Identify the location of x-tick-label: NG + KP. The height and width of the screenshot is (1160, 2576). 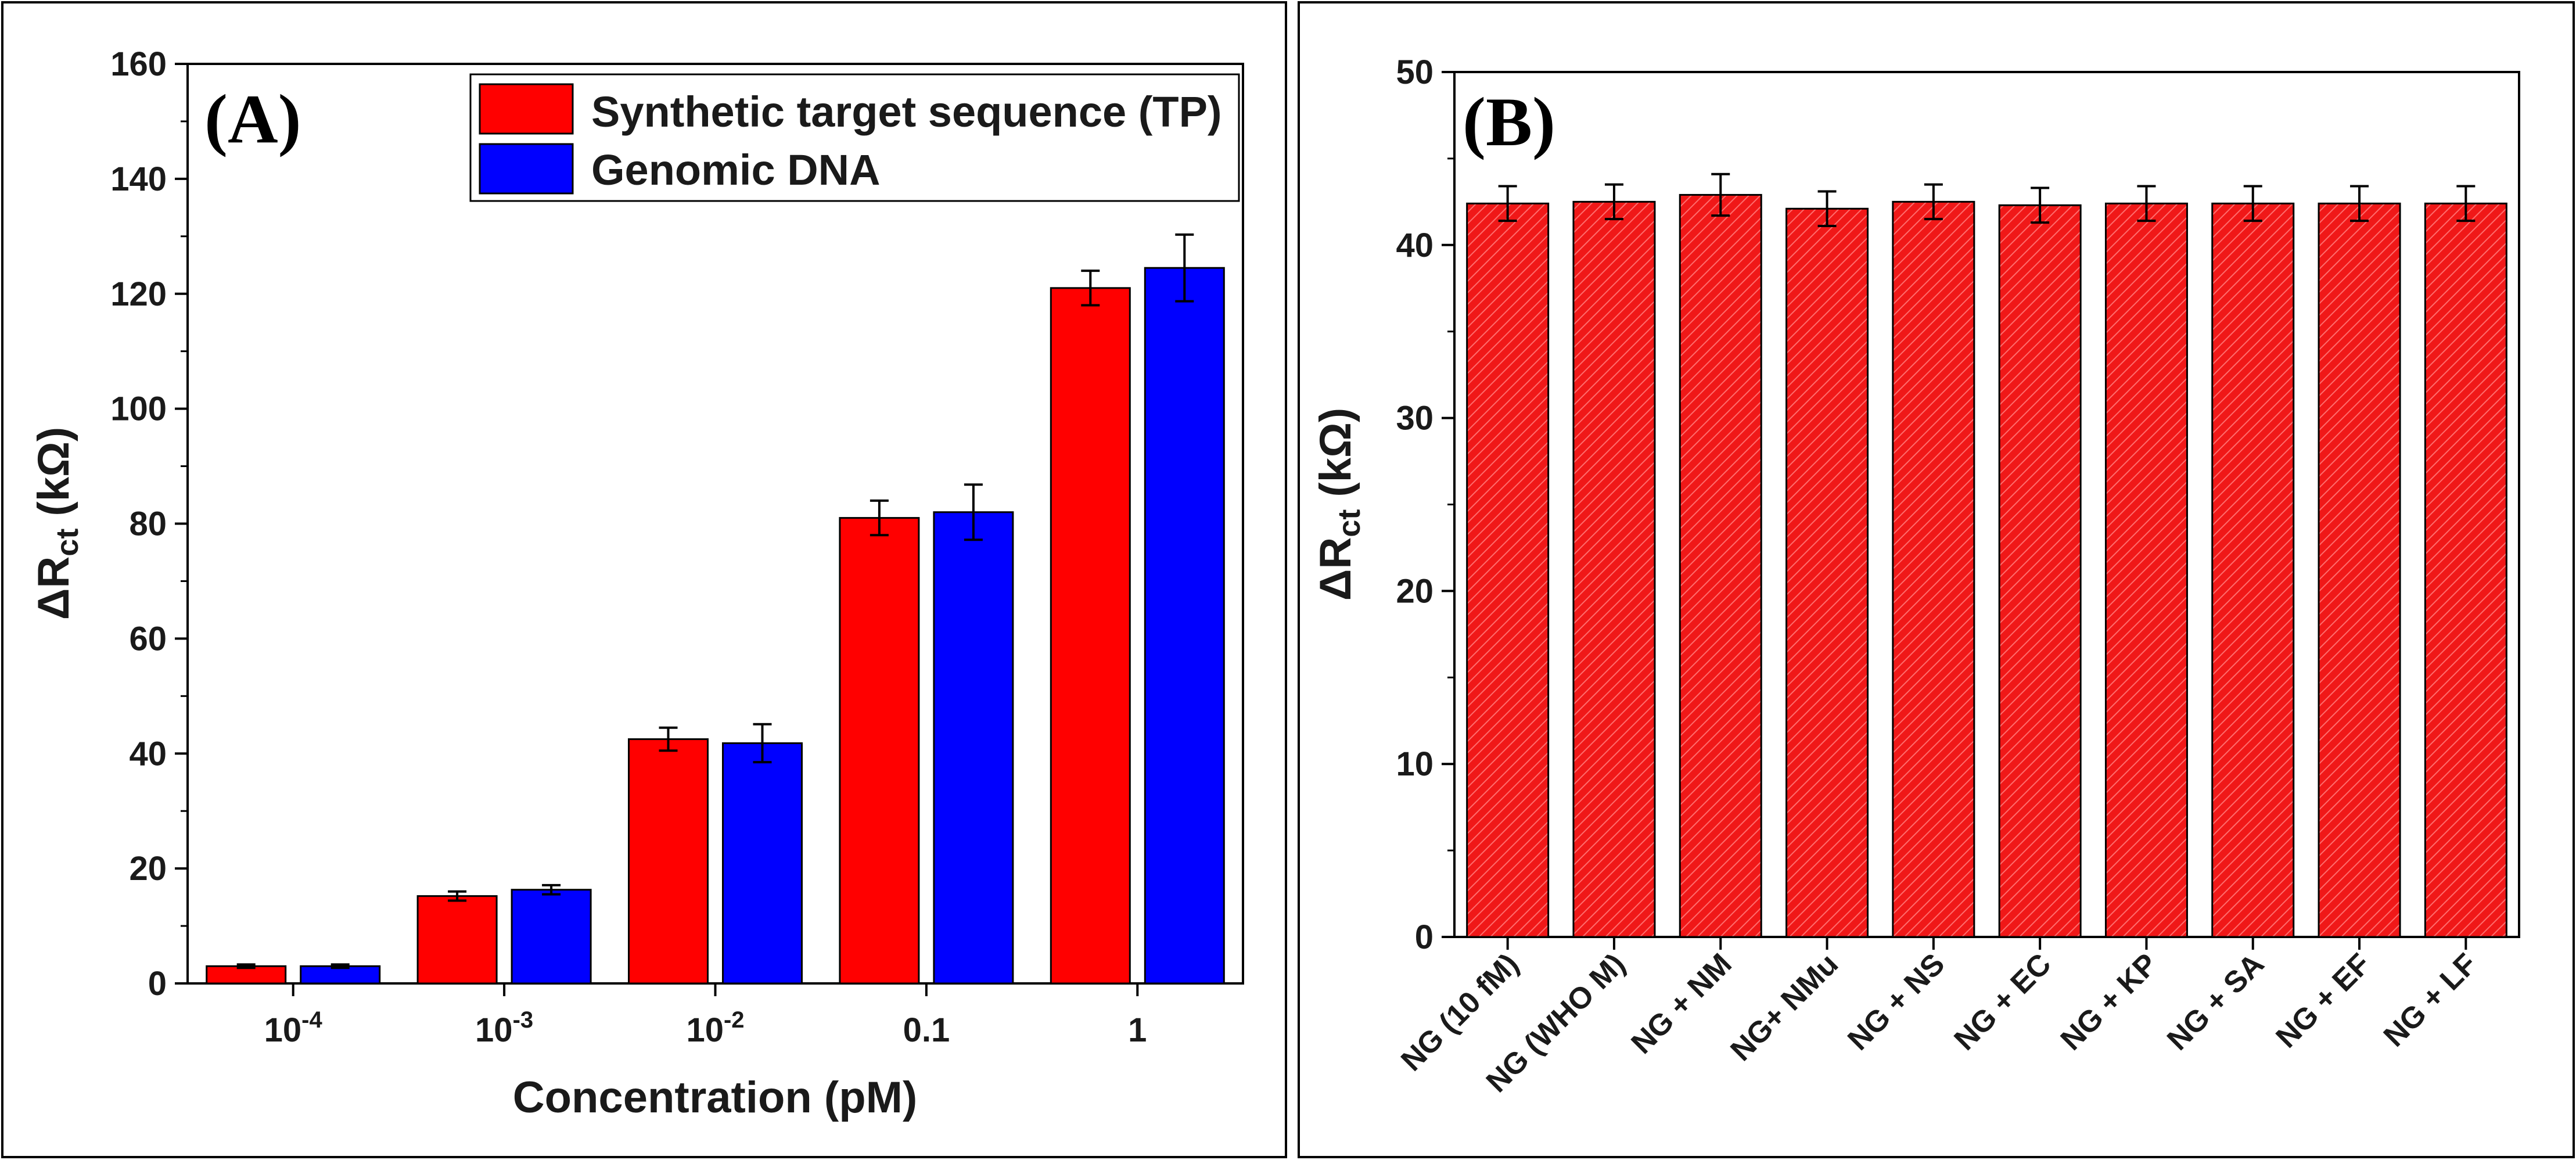
(2109, 1002).